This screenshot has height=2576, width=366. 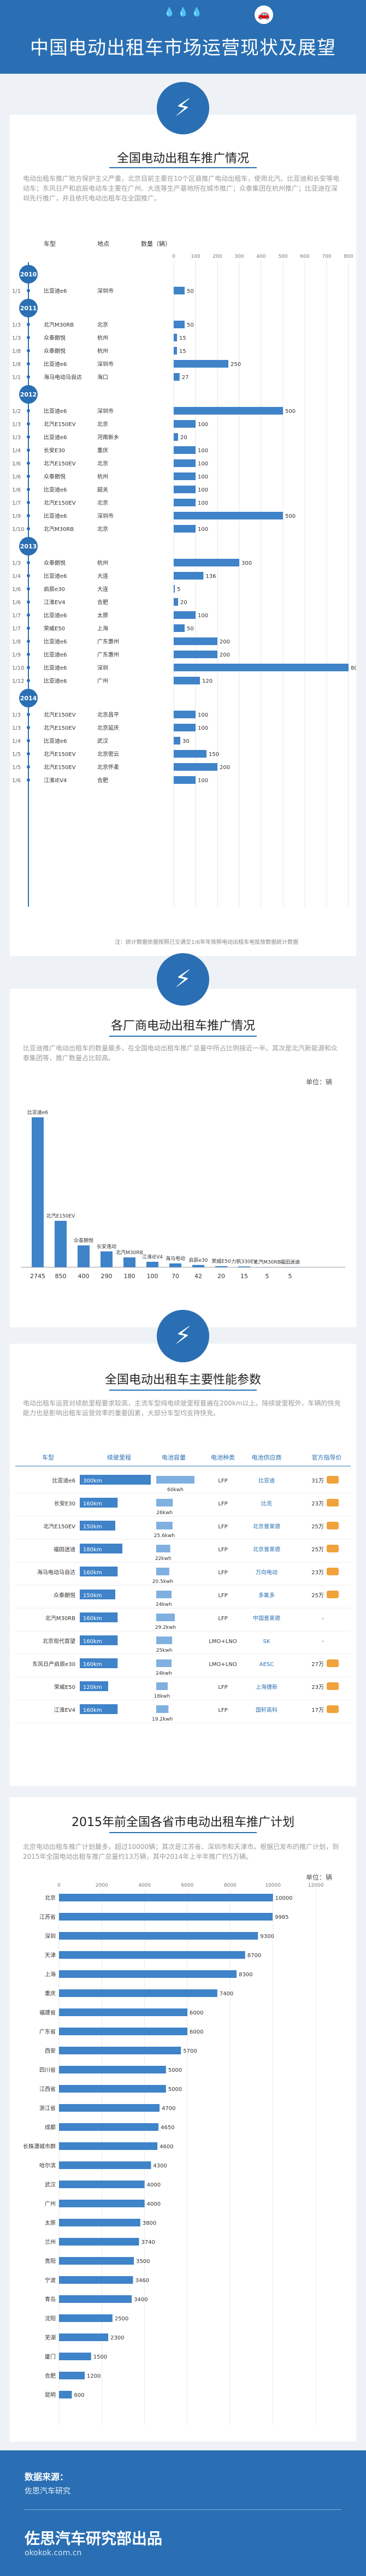 I want to click on plan-axis-tick: 2000, so click(x=102, y=1885).